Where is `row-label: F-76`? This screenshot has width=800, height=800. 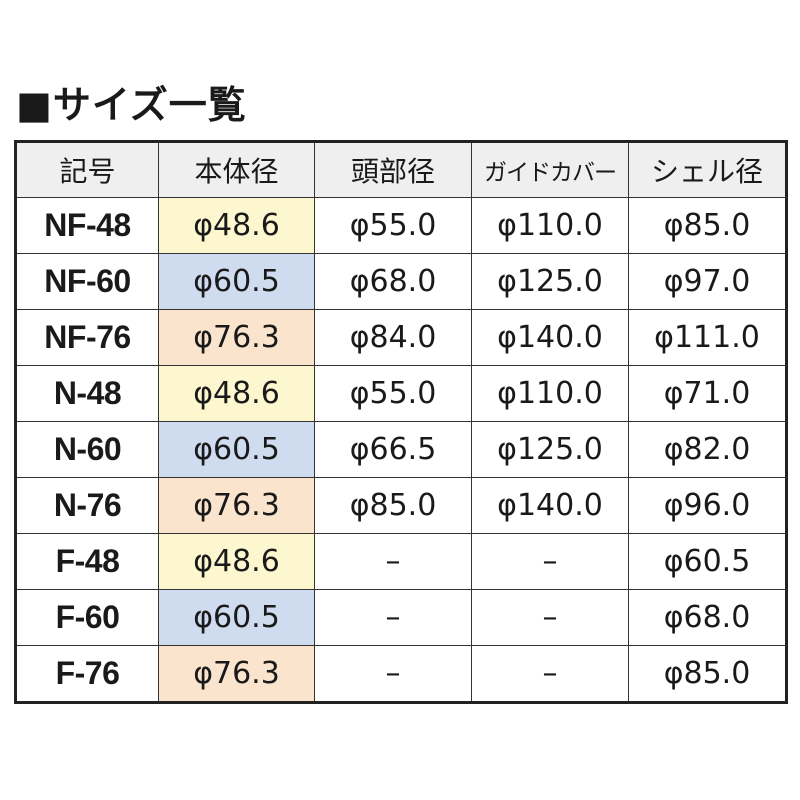
row-label: F-76 is located at coordinates (87, 674).